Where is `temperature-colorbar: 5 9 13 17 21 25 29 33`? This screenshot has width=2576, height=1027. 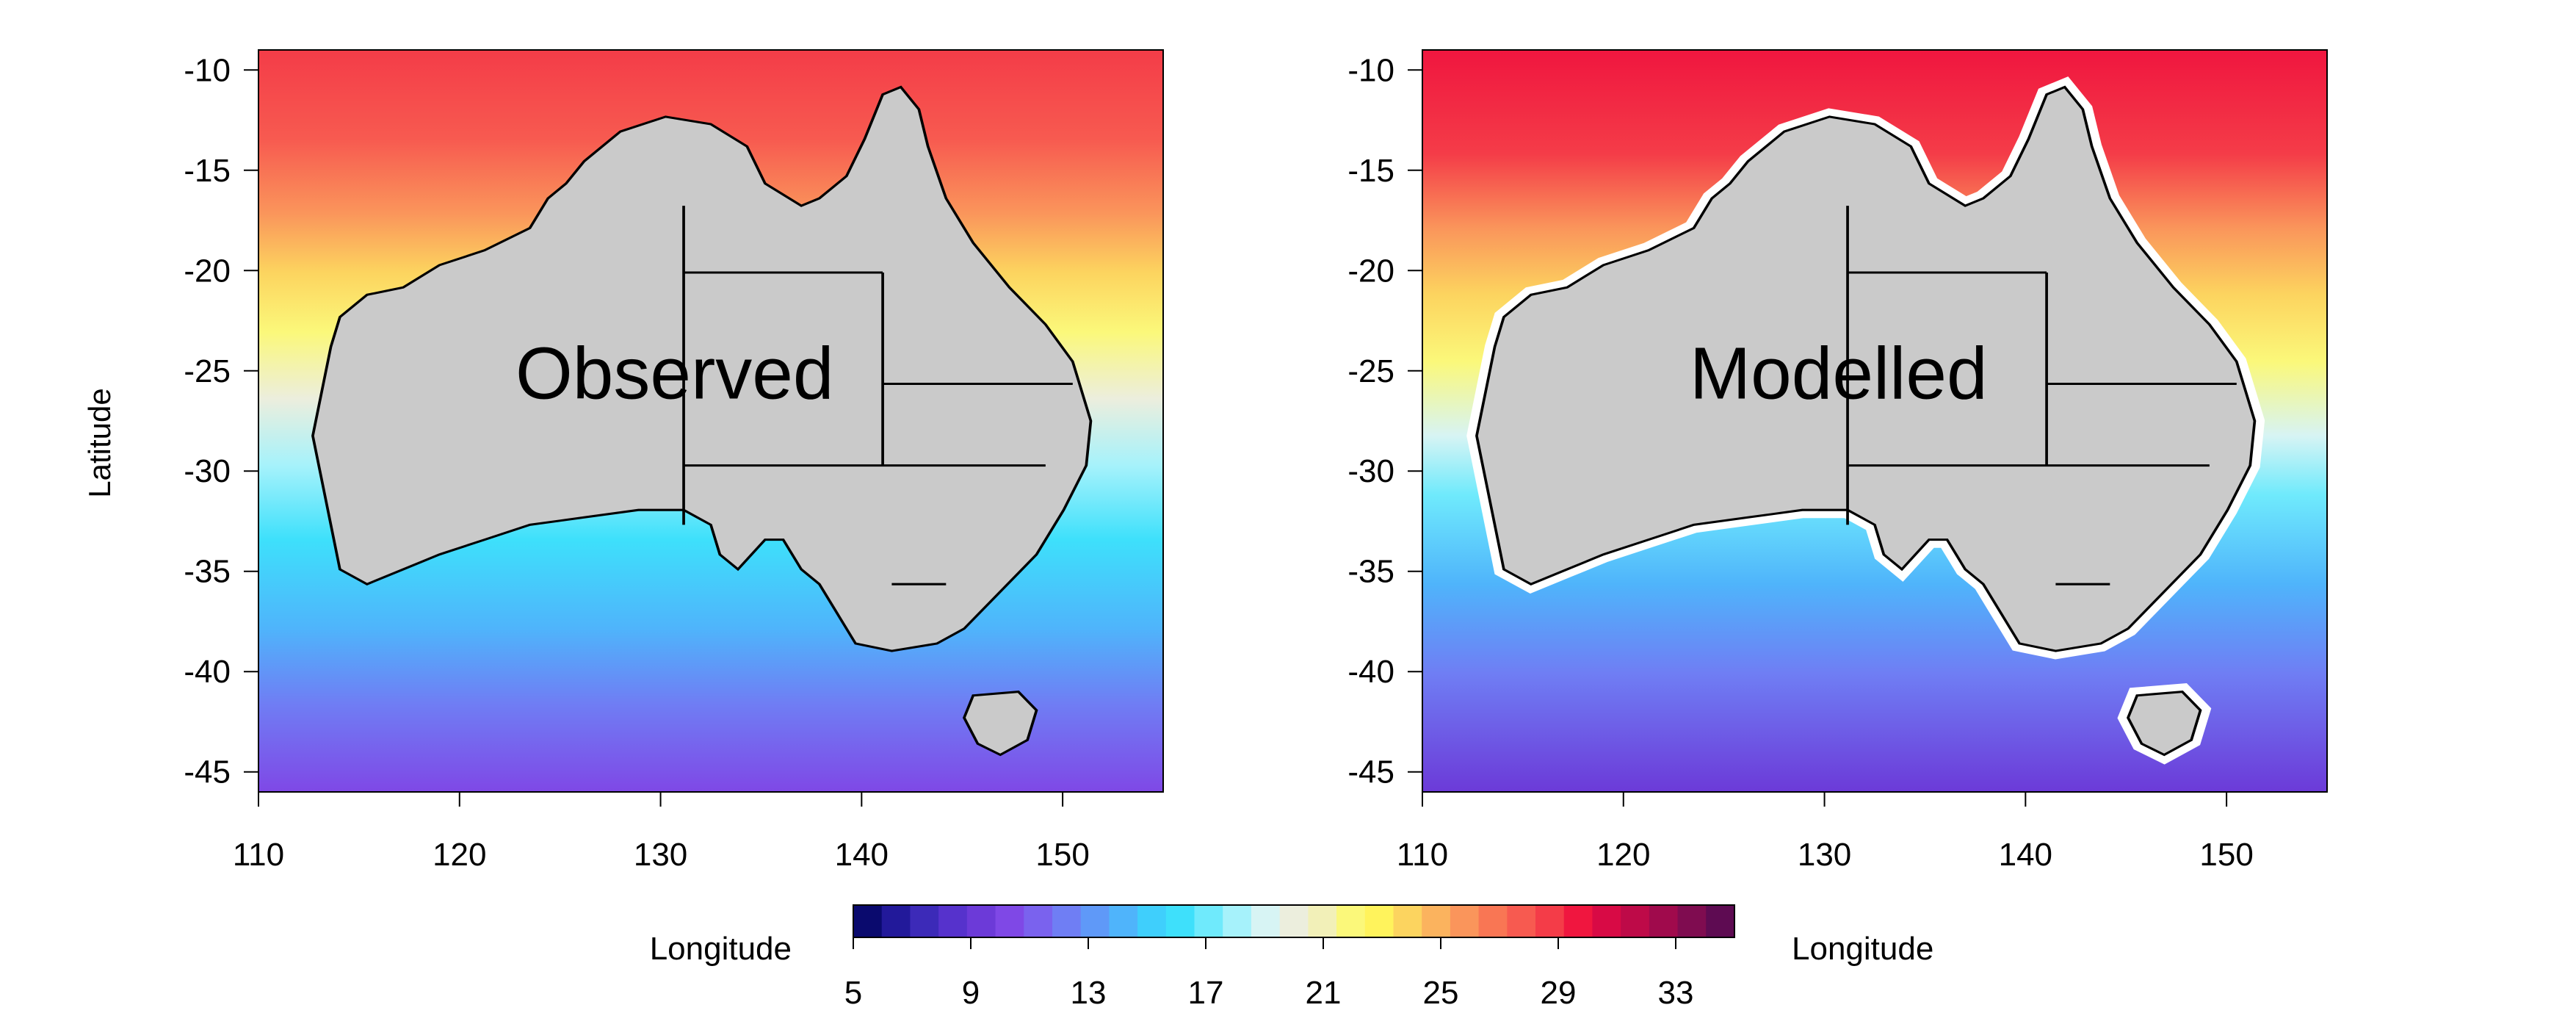 temperature-colorbar: 5 9 13 17 21 25 29 33 is located at coordinates (1289, 958).